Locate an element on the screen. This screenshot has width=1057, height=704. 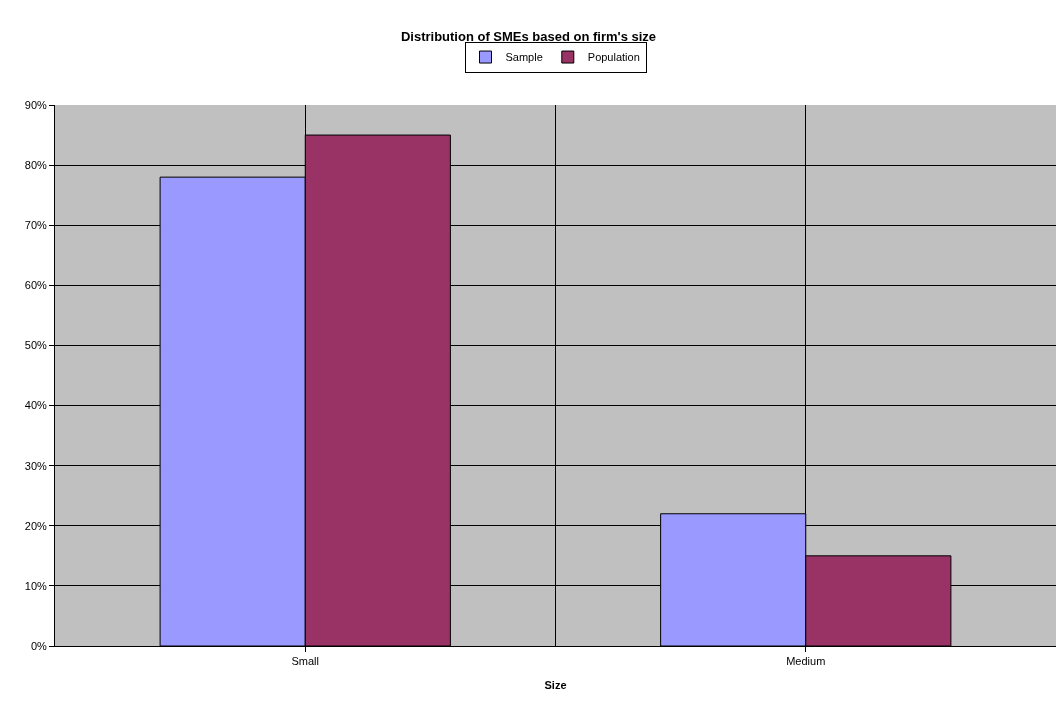
y-tick-label: 20% is located at coordinates (35, 525).